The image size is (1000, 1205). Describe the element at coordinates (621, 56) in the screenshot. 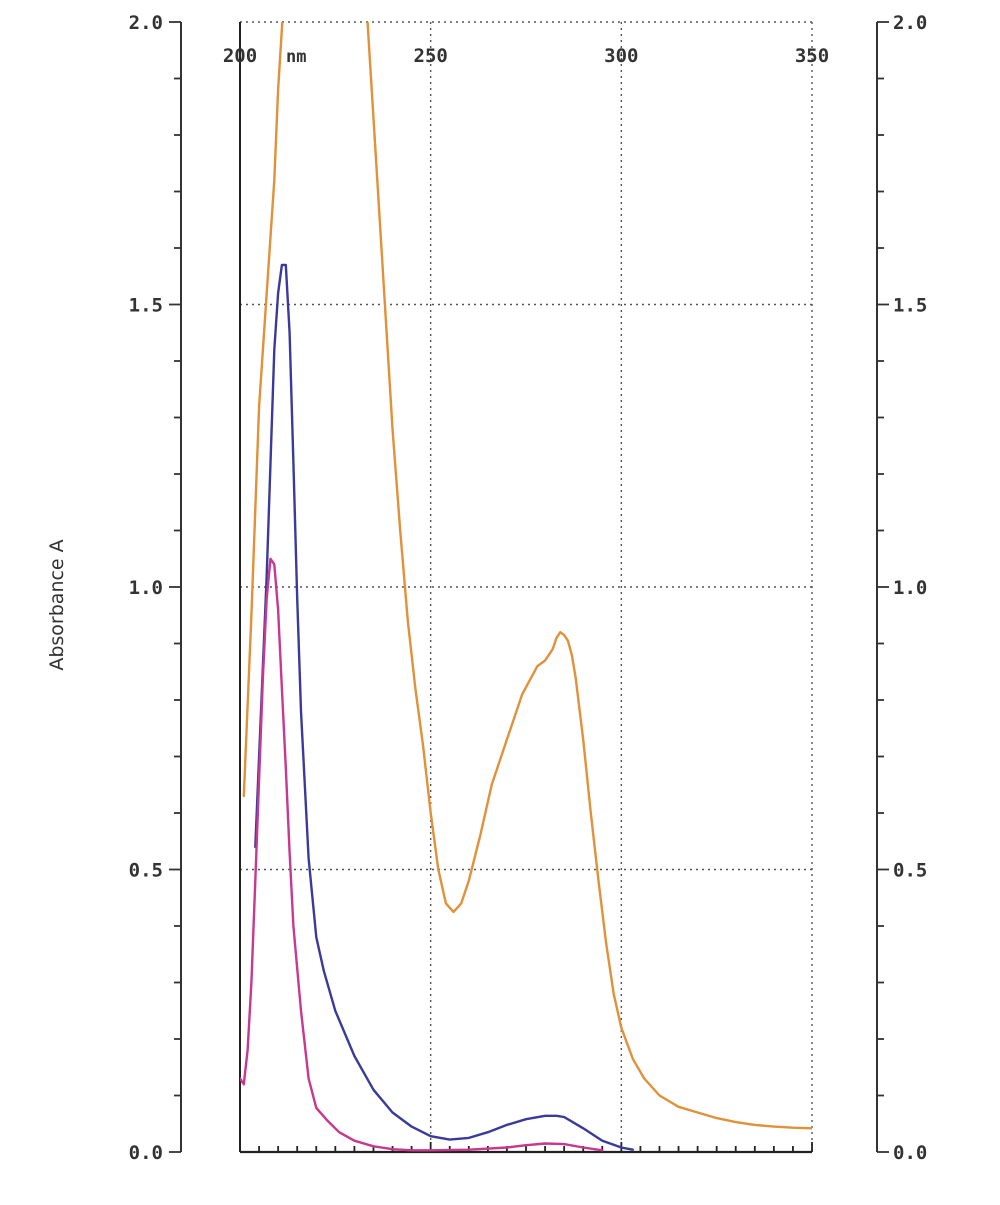

I see `x-tick-label: 300` at that location.